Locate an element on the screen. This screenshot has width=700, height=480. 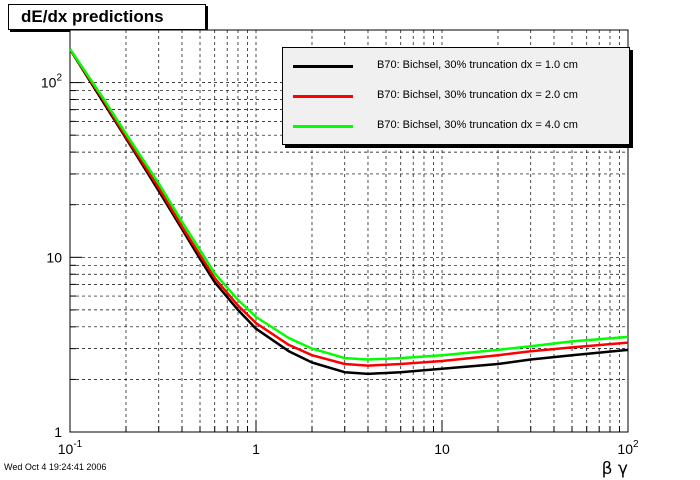
x-tick-label: 10⁻¹ is located at coordinates (70, 448).